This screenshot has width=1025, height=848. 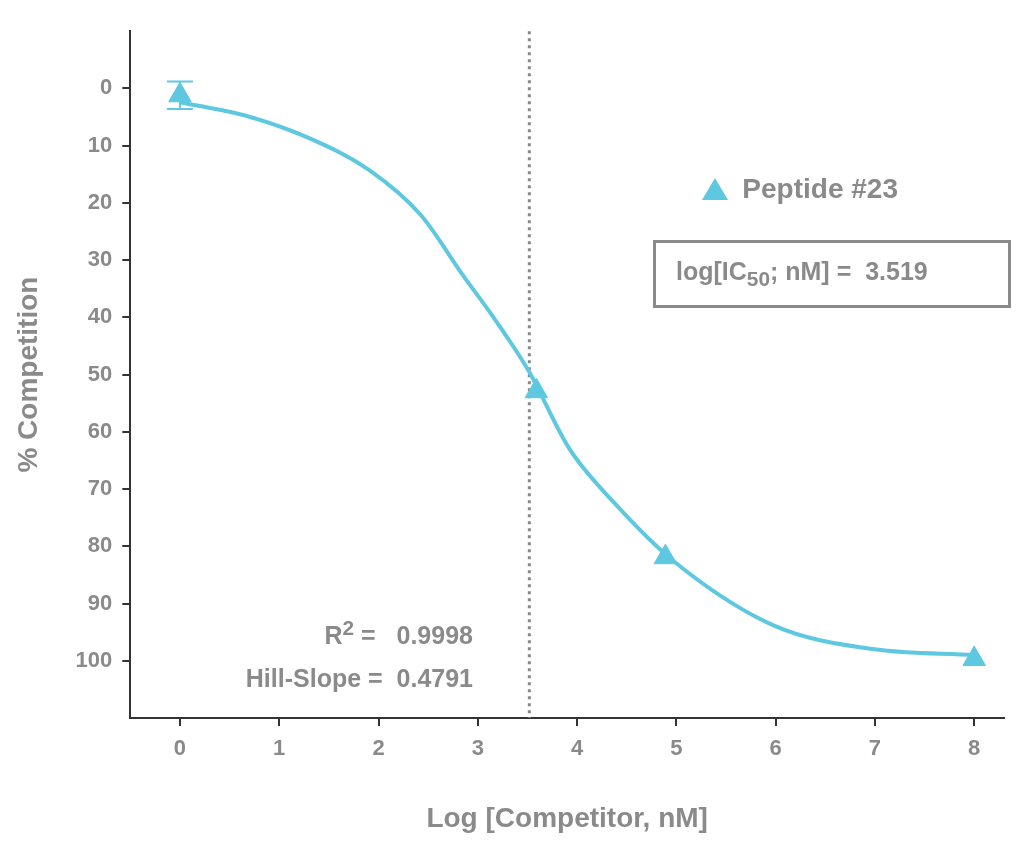 I want to click on y-tick-label: 10, so click(x=100, y=144).